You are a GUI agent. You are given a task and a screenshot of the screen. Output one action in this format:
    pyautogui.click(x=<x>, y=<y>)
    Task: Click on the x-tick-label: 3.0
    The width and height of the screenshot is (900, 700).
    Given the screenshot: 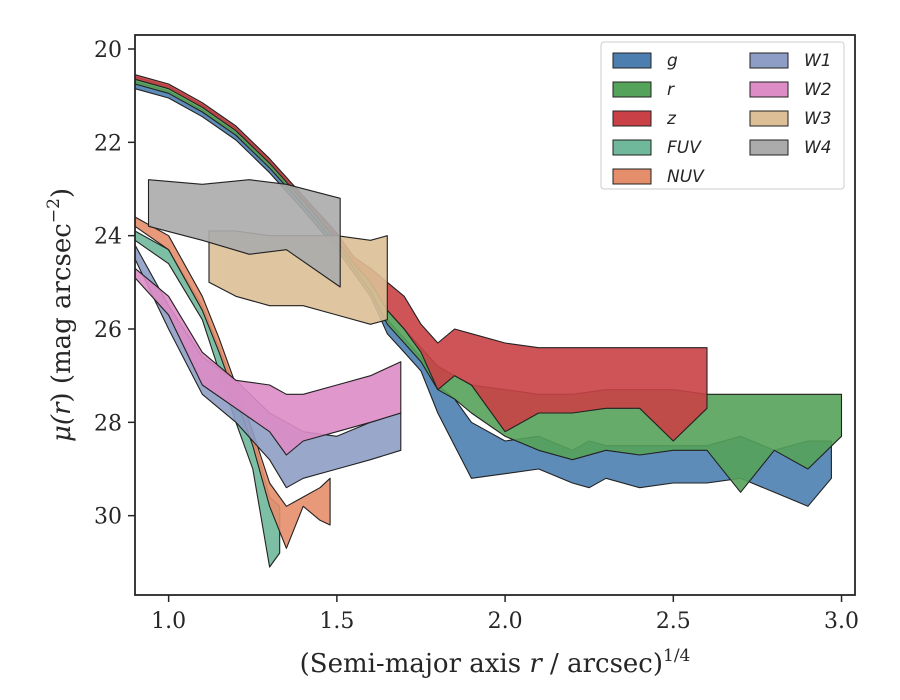 What is the action you would take?
    pyautogui.click(x=841, y=621)
    